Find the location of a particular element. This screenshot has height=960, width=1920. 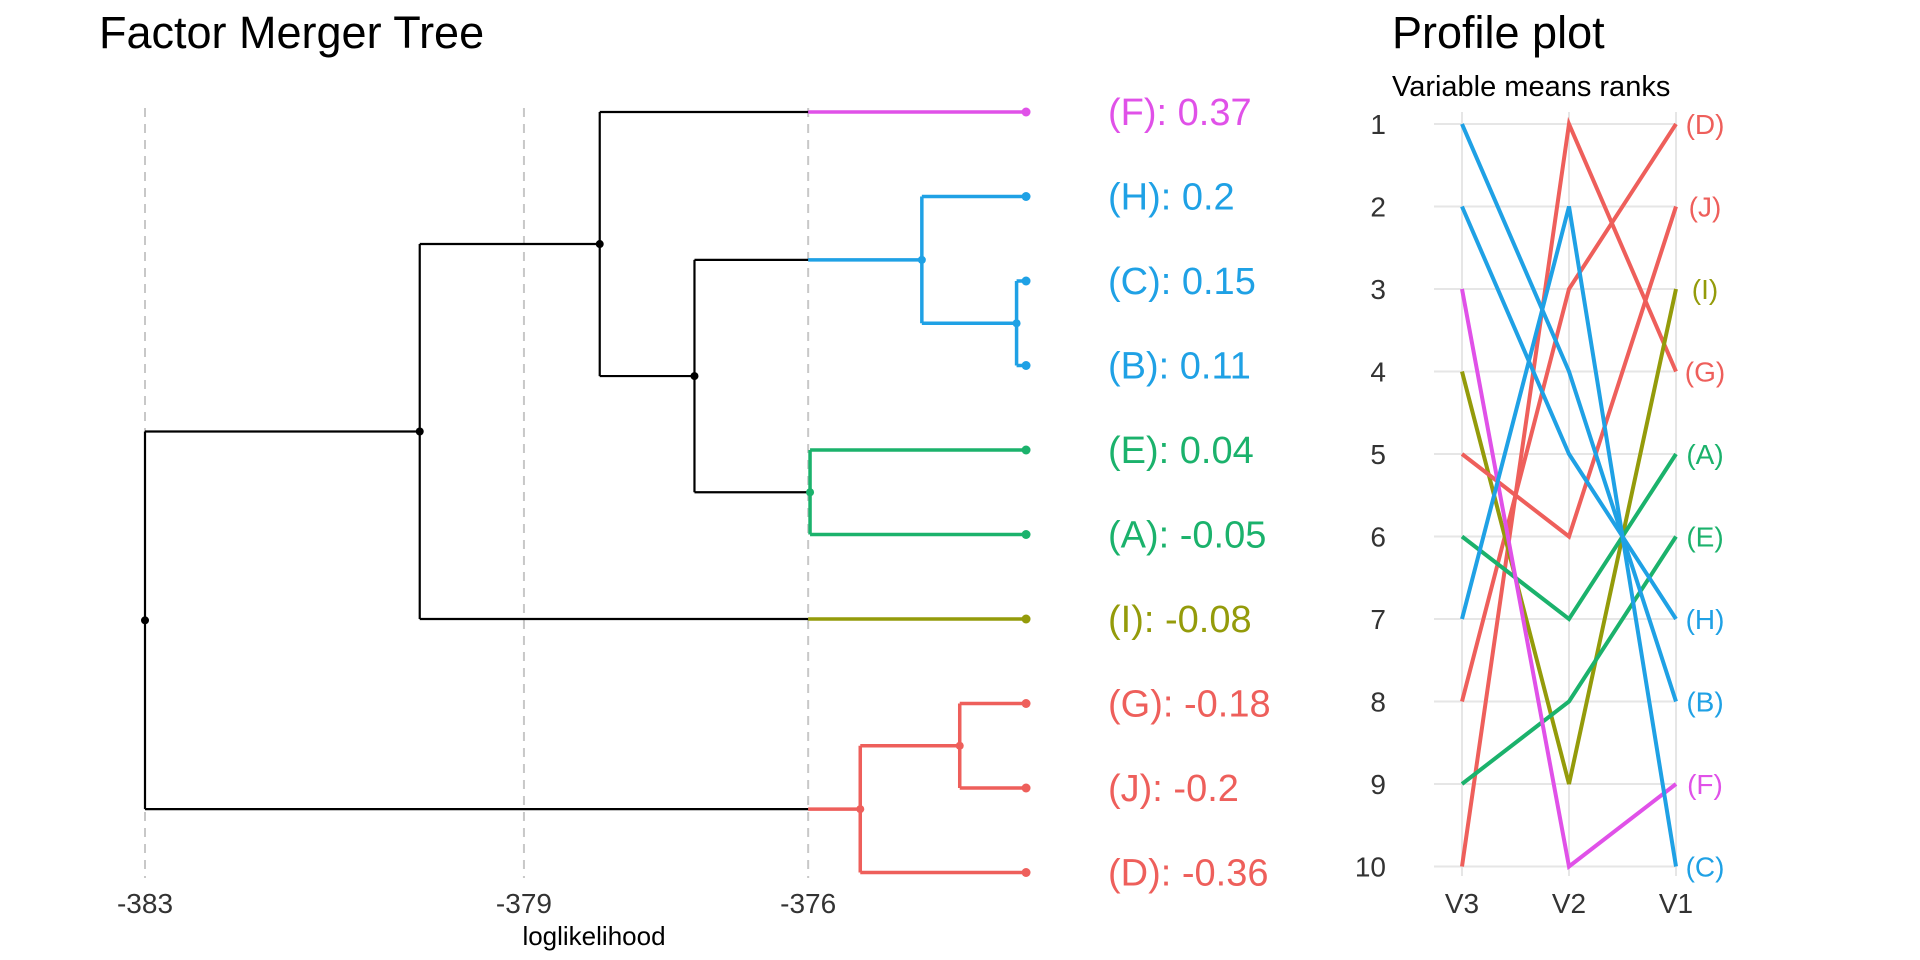

profile-series-label: (I) is located at coordinates (1705, 289).